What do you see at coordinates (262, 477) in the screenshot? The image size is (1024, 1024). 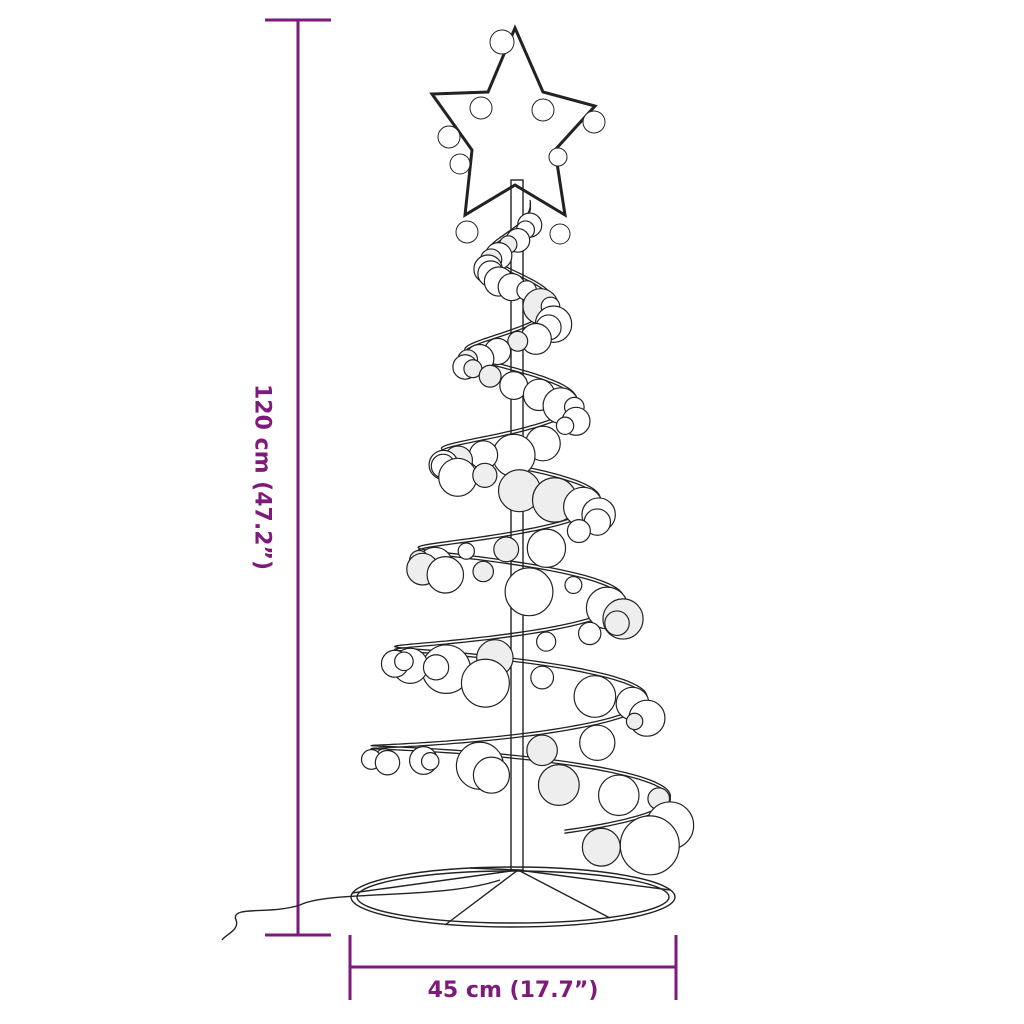 I see `height-label: 120 cm (47.2”)` at bounding box center [262, 477].